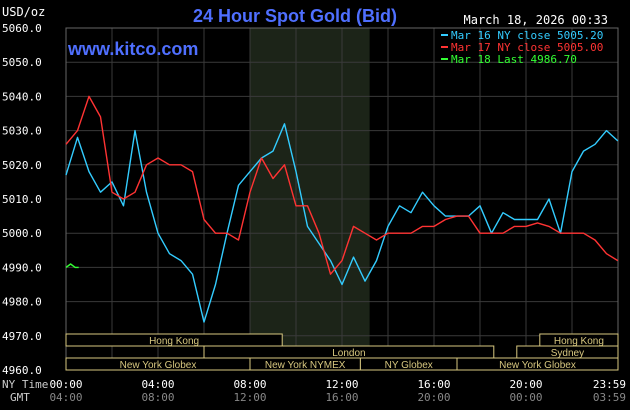 This screenshot has width=630, height=410. Describe the element at coordinates (525, 384) in the screenshot. I see `ny-tick-label-5: 20:00` at that location.